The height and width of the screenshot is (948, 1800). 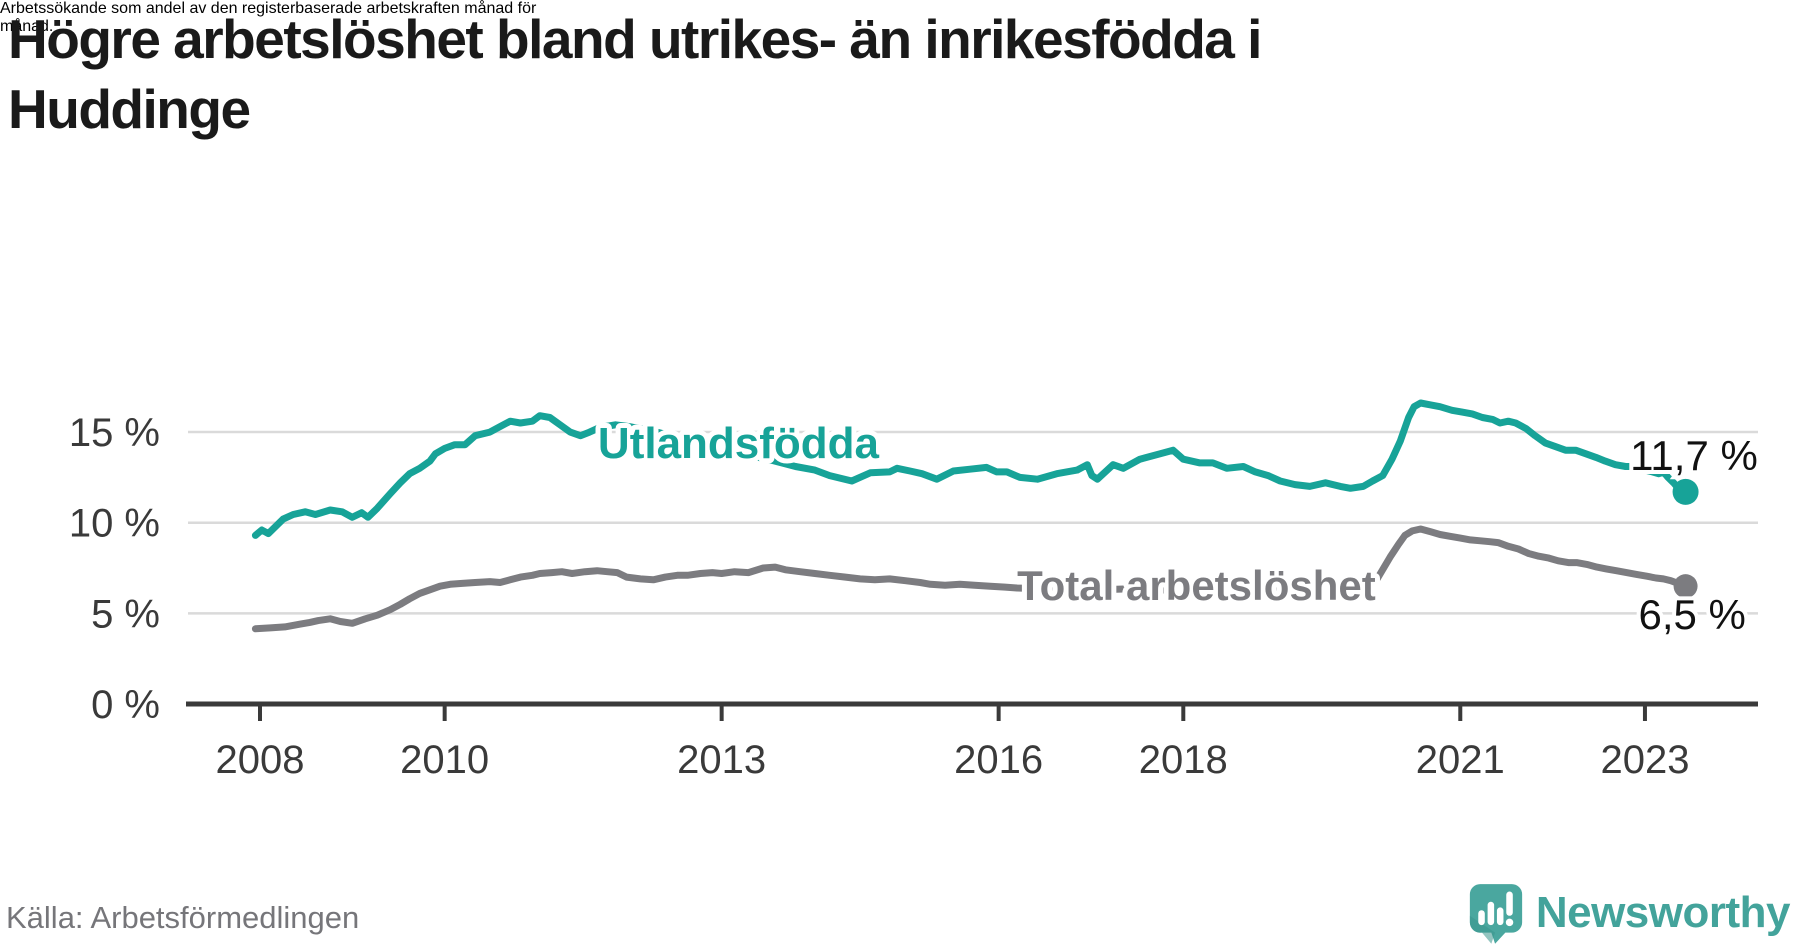 I want to click on x-axis-label-2013: 2013, so click(x=721, y=760).